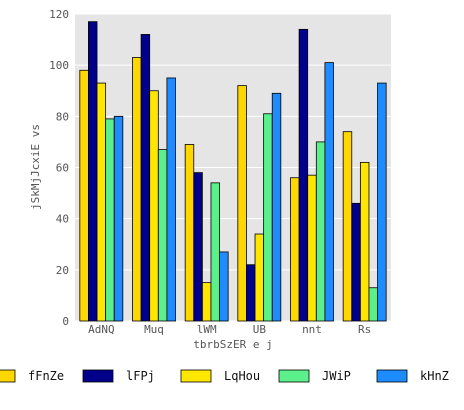  I want to click on legend-swatch-LqHou, so click(196, 376).